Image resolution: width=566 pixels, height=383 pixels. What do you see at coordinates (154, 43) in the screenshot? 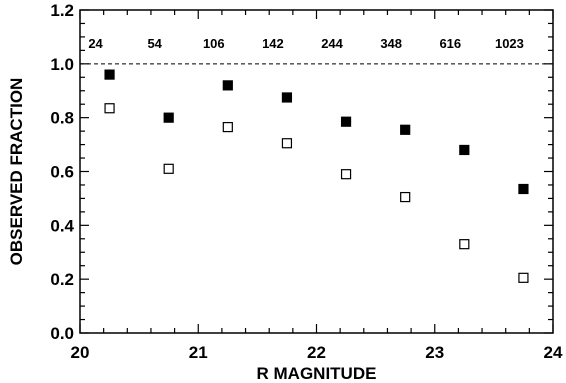
I see `count-label: 54` at bounding box center [154, 43].